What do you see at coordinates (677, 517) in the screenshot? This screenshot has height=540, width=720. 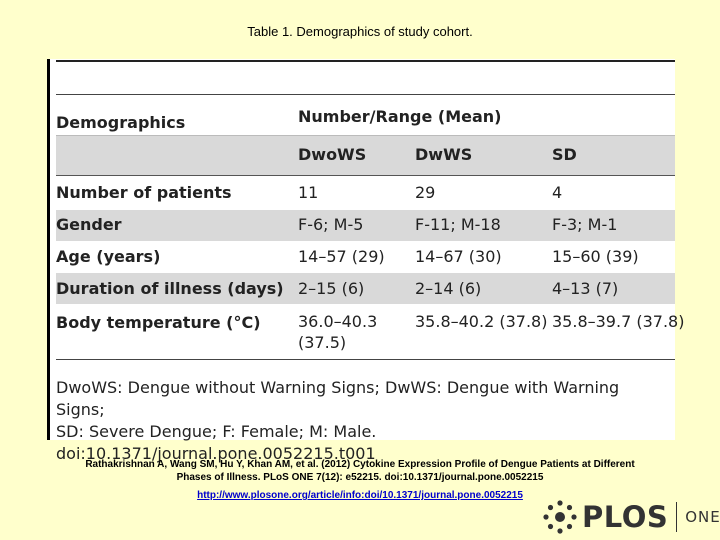 I see `logo-separator` at bounding box center [677, 517].